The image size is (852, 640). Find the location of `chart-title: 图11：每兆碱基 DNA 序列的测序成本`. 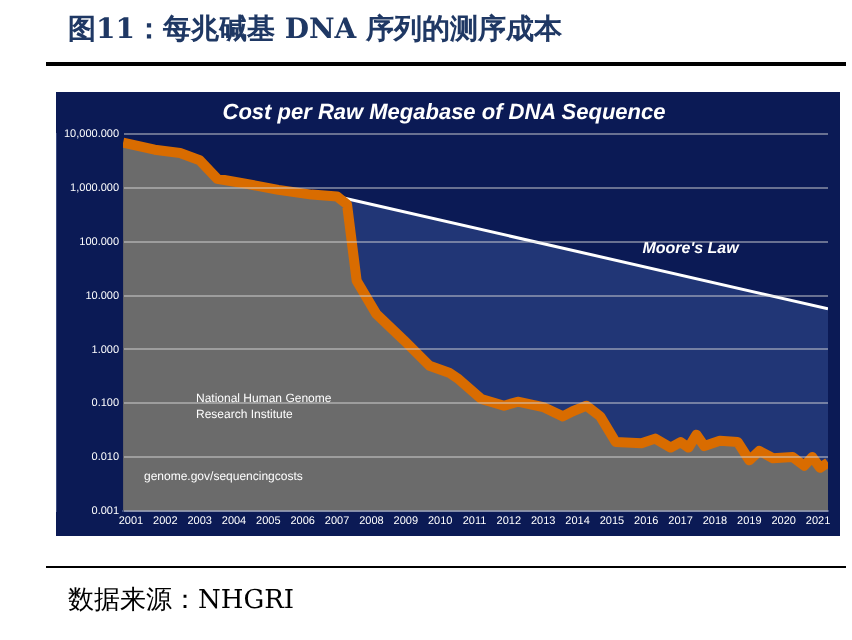

chart-title: 图11：每兆碱基 DNA 序列的测序成本 is located at coordinates (315, 30).